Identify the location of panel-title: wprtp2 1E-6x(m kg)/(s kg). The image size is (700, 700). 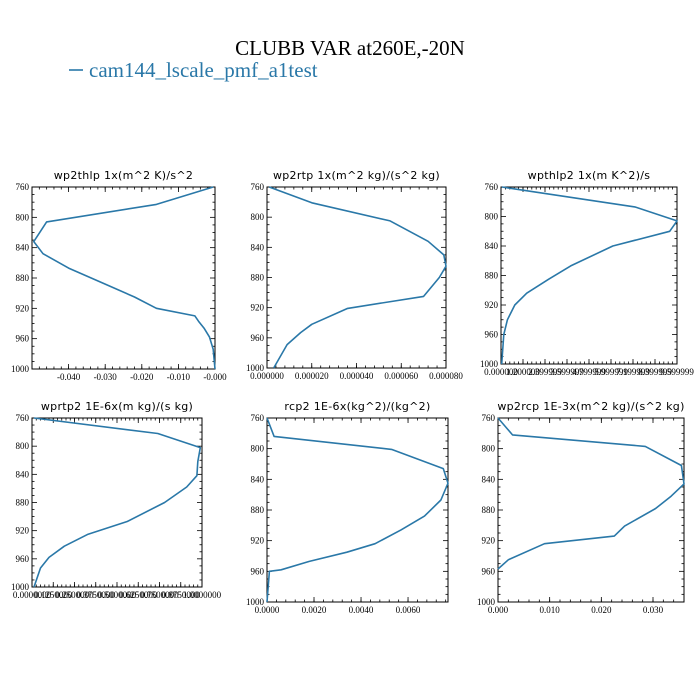
(117, 406).